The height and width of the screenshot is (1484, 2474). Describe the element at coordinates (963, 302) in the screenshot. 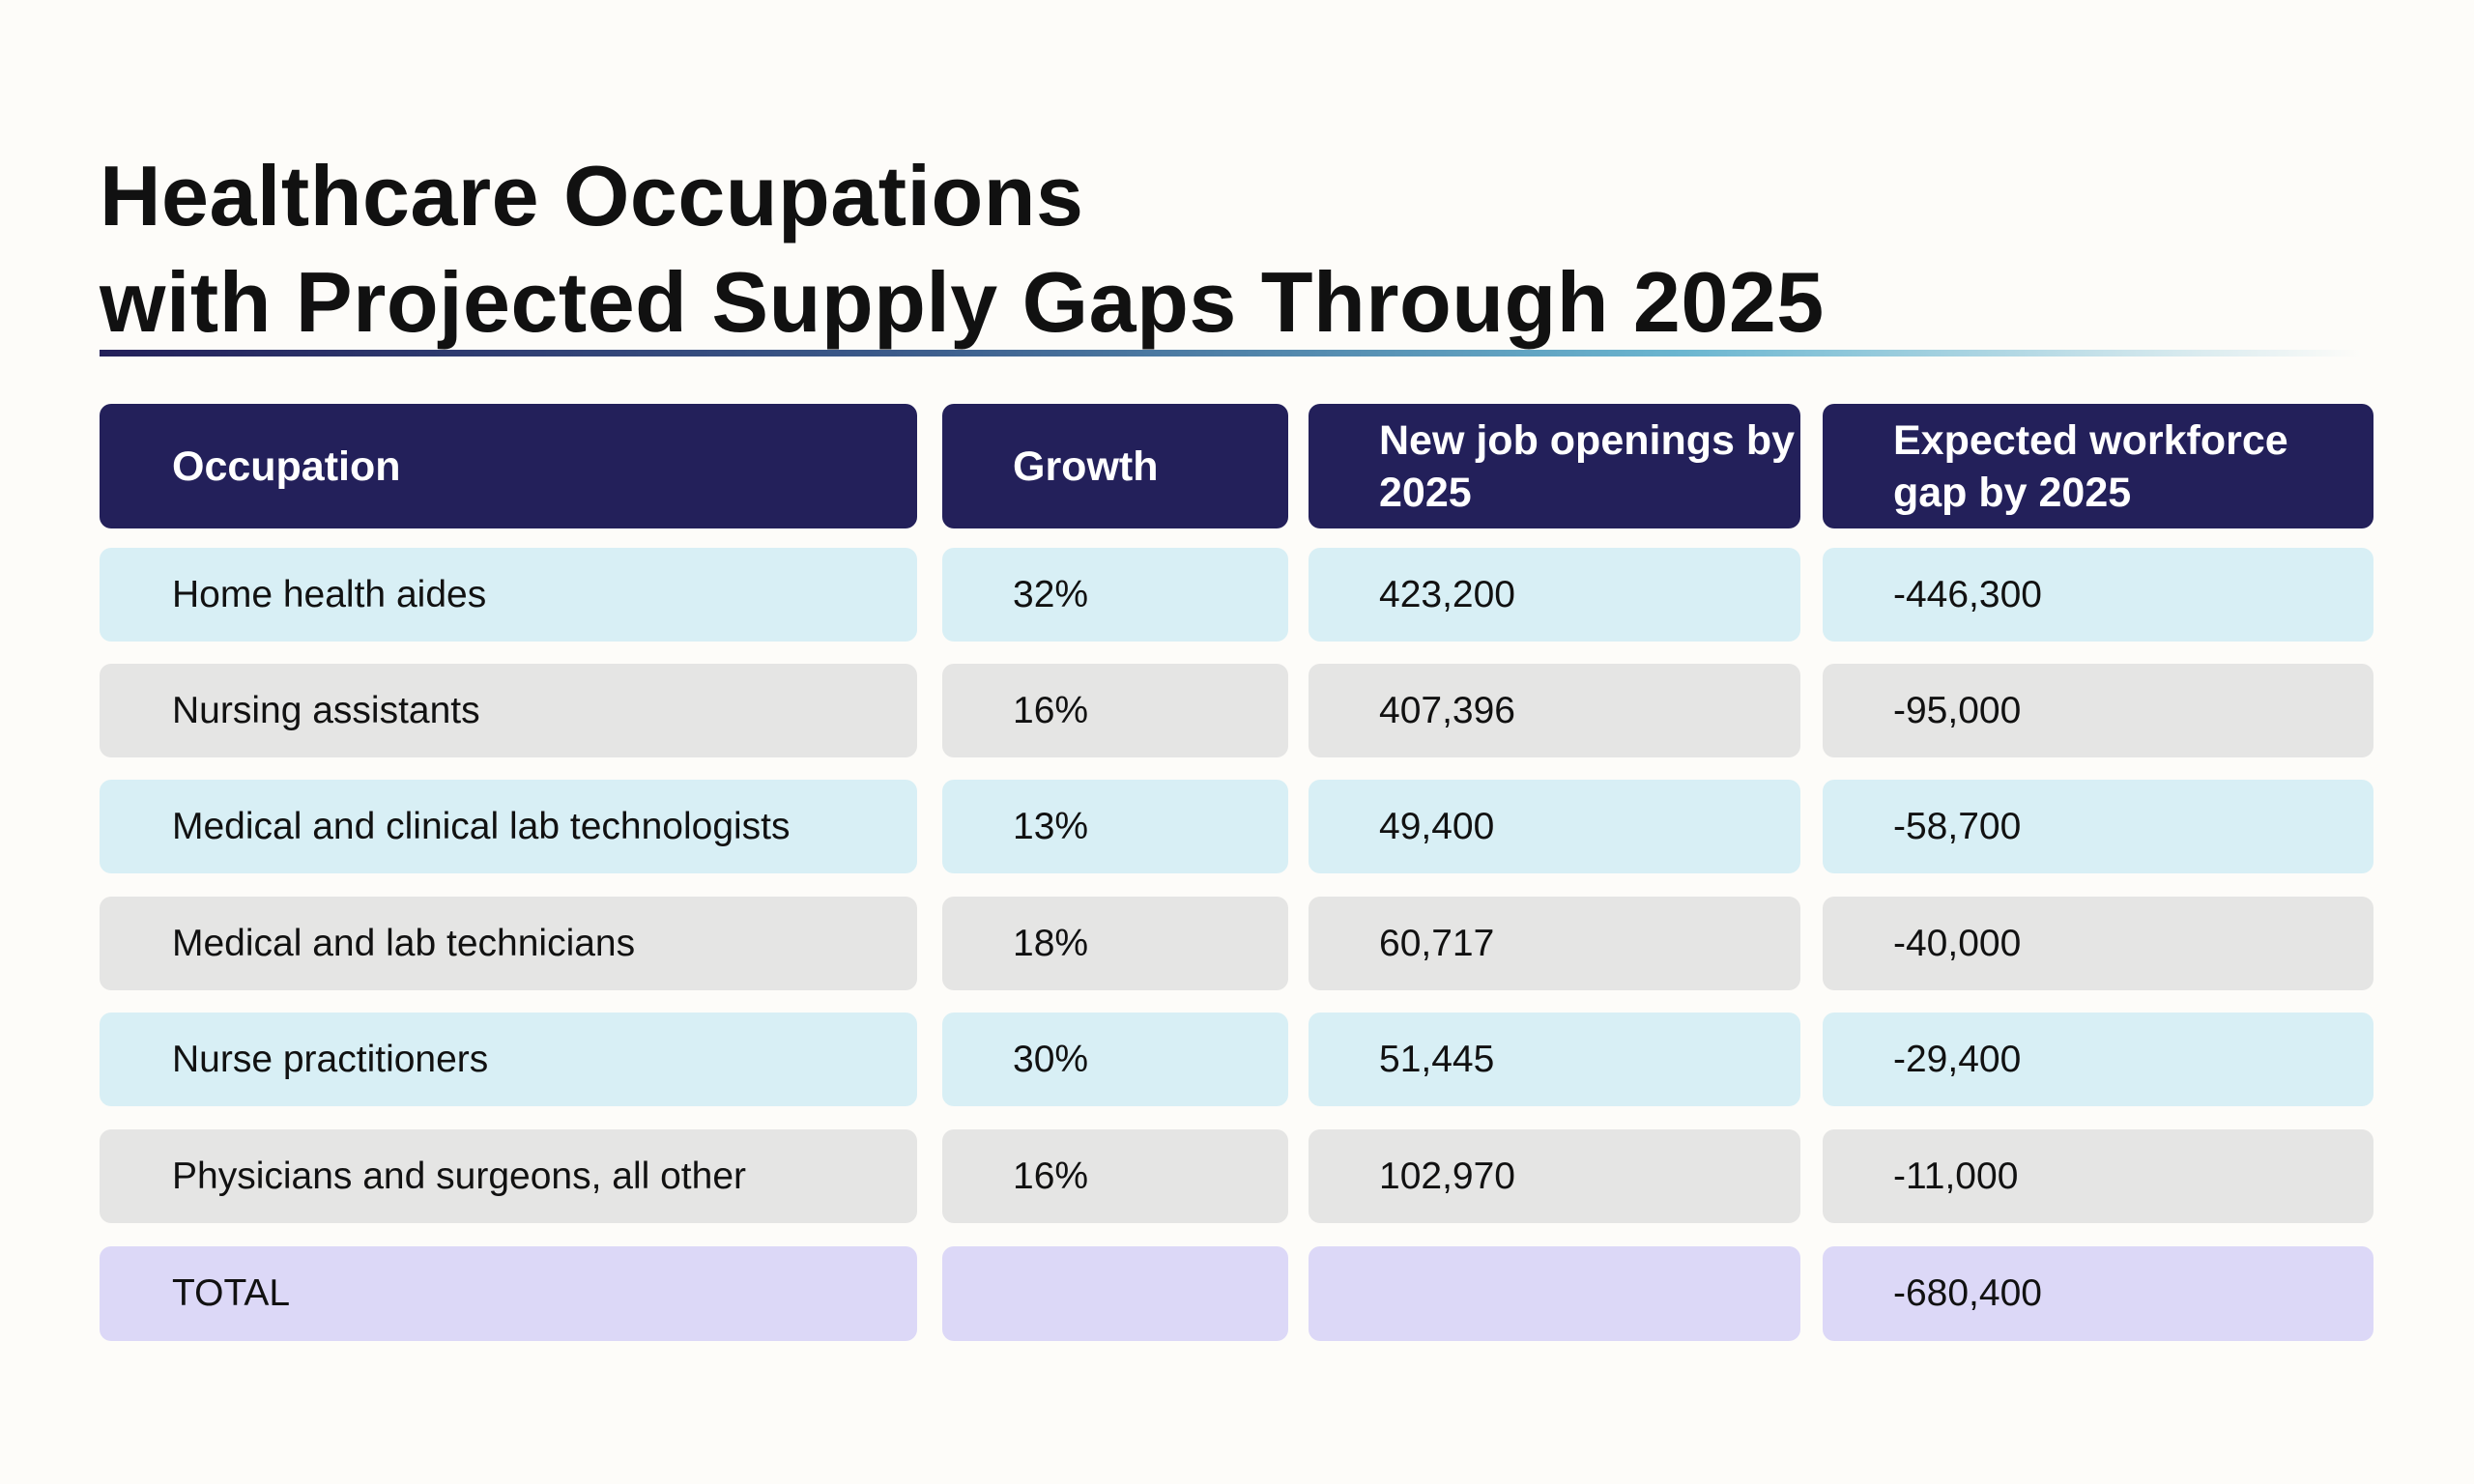

I see `title-line-2: with Projected Supply Gaps Through 2025` at that location.